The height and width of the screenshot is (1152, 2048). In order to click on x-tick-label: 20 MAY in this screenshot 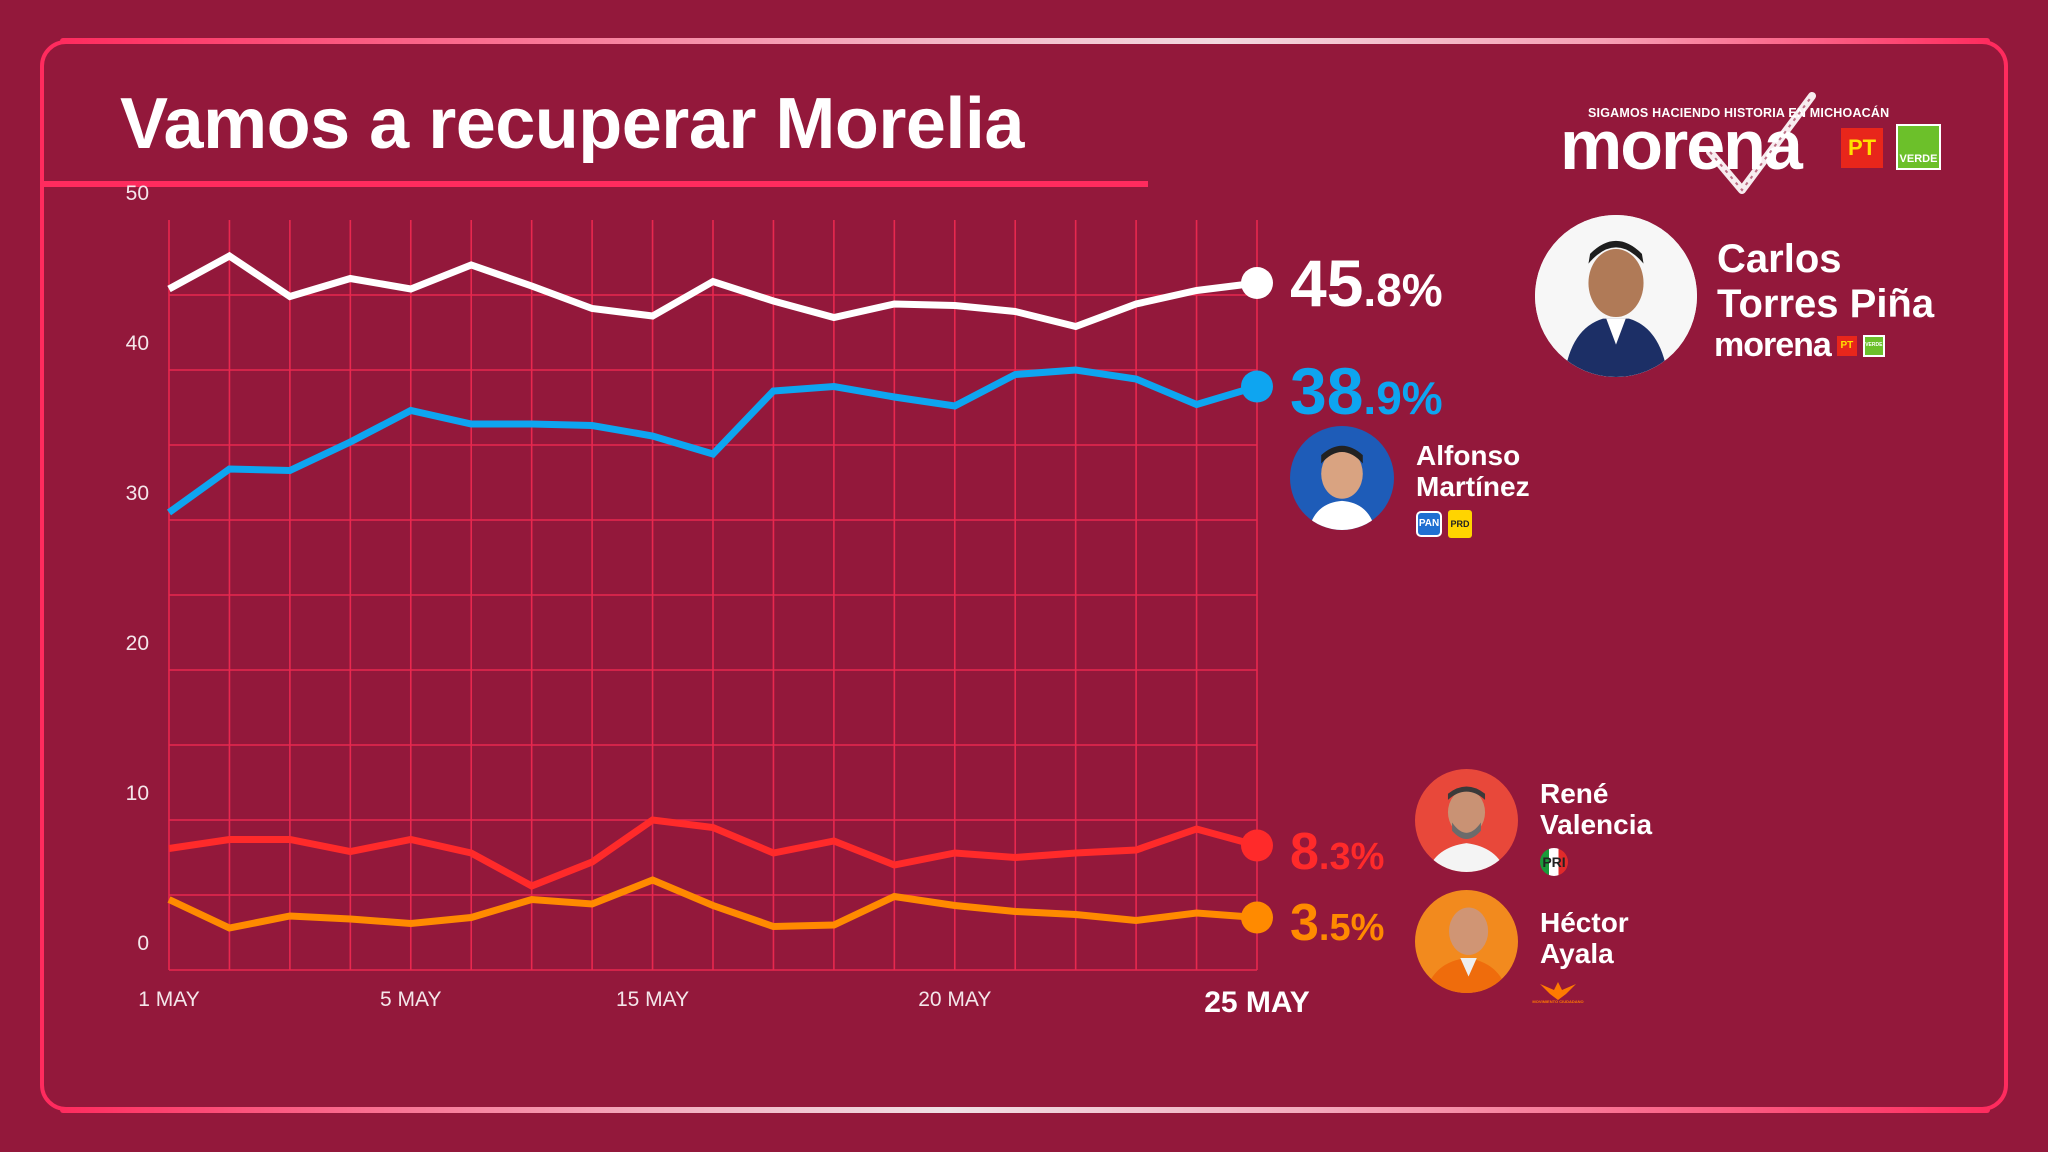, I will do `click(955, 999)`.